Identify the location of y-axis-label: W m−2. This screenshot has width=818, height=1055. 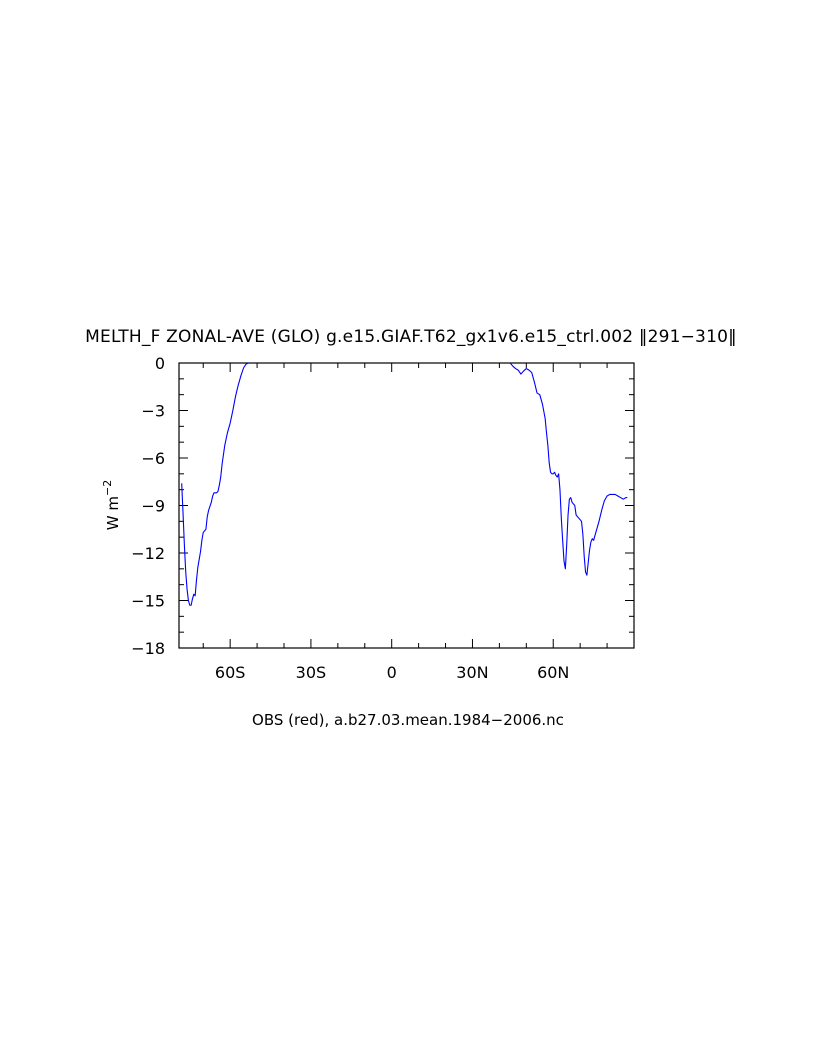
(111, 505).